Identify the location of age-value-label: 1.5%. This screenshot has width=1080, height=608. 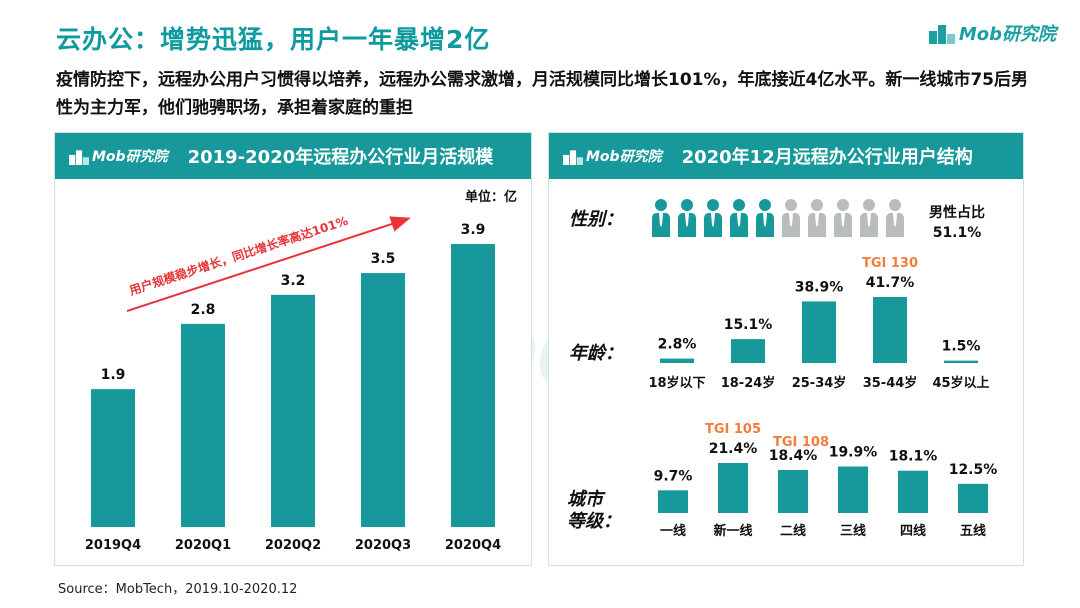
(961, 347).